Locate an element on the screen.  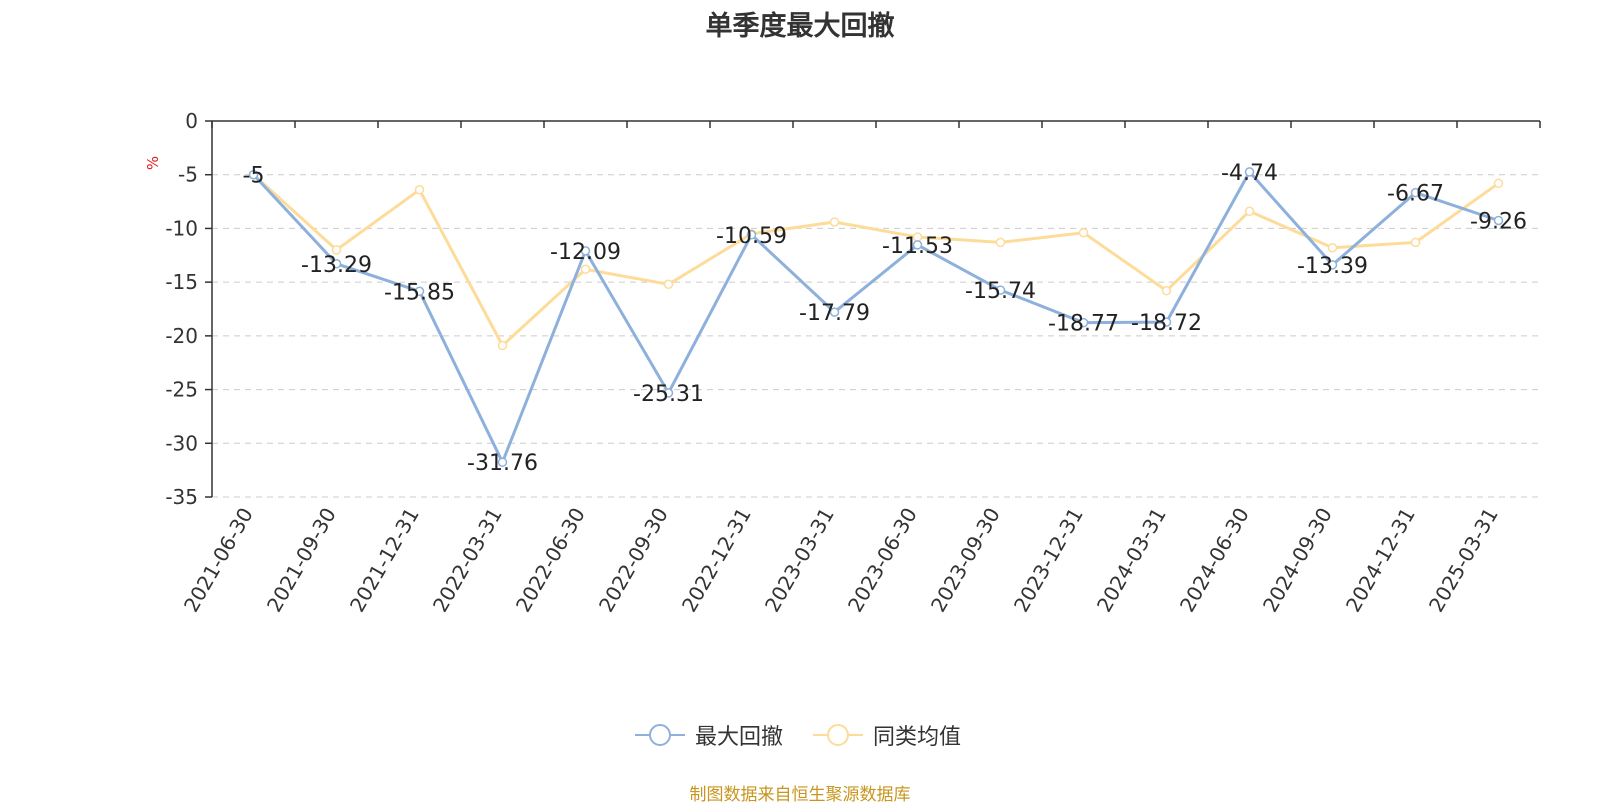
x-tick-label: 2021-12-31 is located at coordinates (384, 560).